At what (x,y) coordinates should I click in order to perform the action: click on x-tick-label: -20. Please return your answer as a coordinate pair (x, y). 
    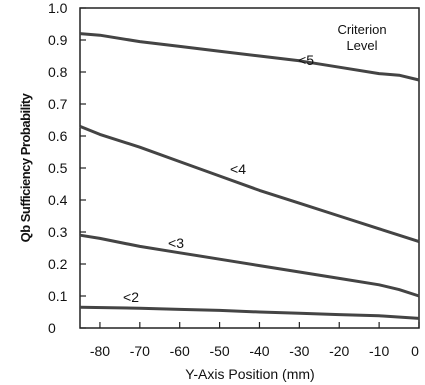
    Looking at the image, I should click on (339, 351).